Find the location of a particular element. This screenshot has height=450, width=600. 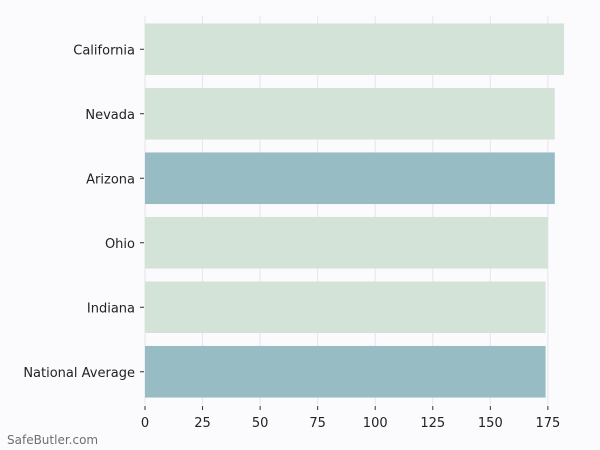

x-tick-label: 0 is located at coordinates (145, 423).